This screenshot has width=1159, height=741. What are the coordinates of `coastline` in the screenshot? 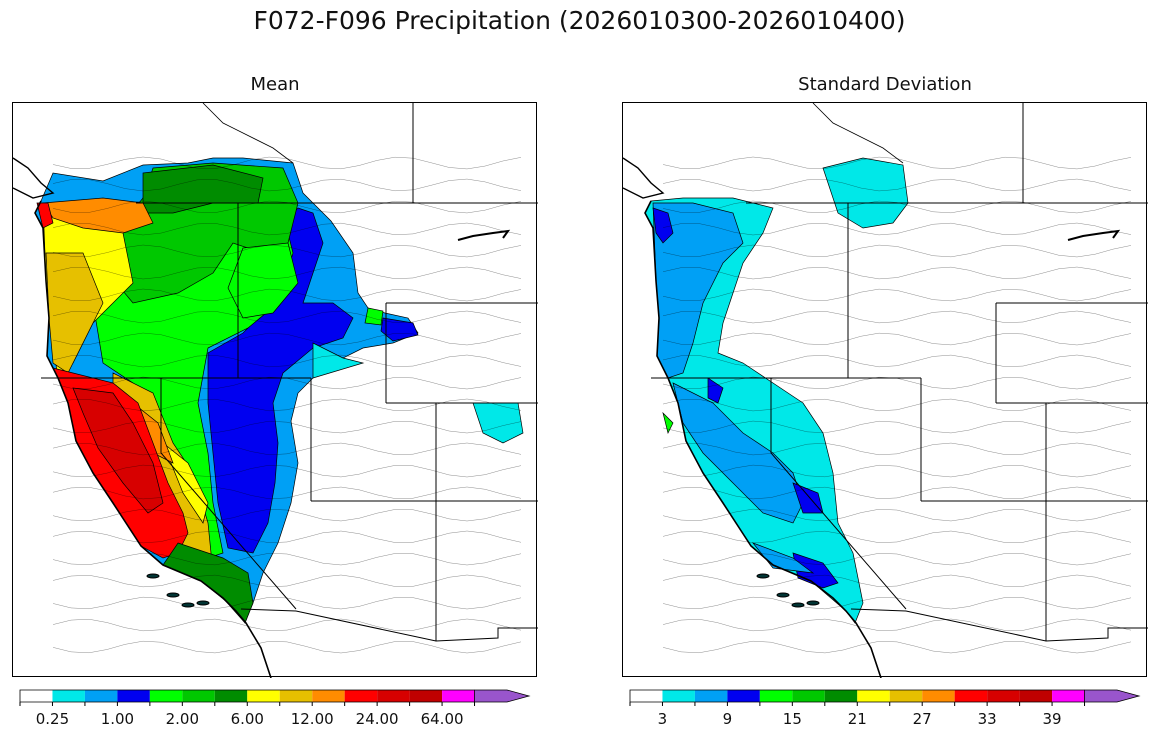 It's located at (153, 439).